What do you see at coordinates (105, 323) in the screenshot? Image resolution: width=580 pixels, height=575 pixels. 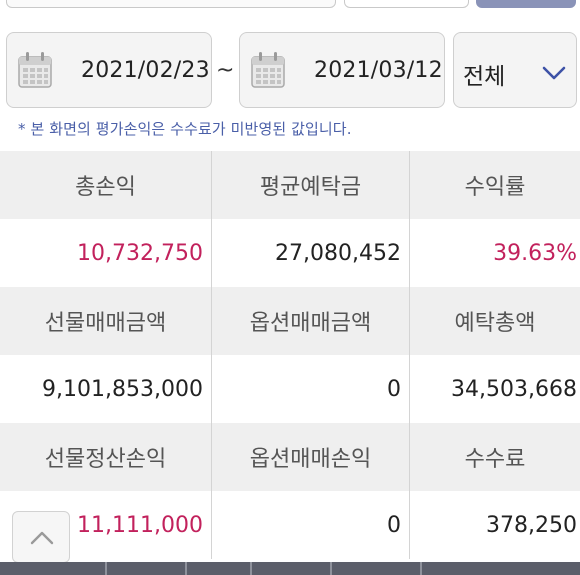 I see `header-futures-trade-amount: 선물매매금액` at bounding box center [105, 323].